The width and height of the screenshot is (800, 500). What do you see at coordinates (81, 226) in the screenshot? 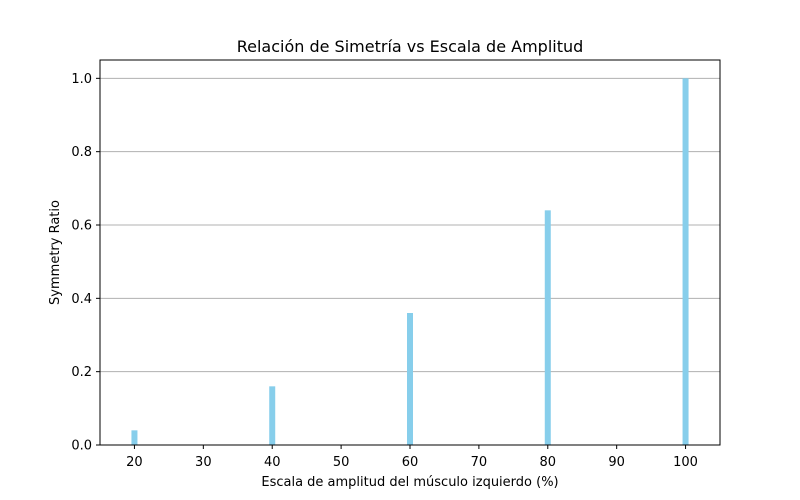
I see `y-tick-label: 0.6` at bounding box center [81, 226].